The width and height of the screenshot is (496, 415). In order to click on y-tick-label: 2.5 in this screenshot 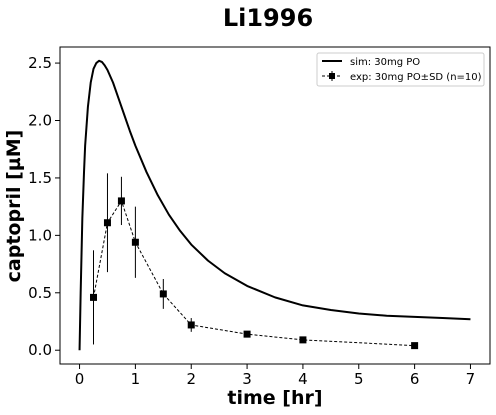, I will do `click(40, 63)`.